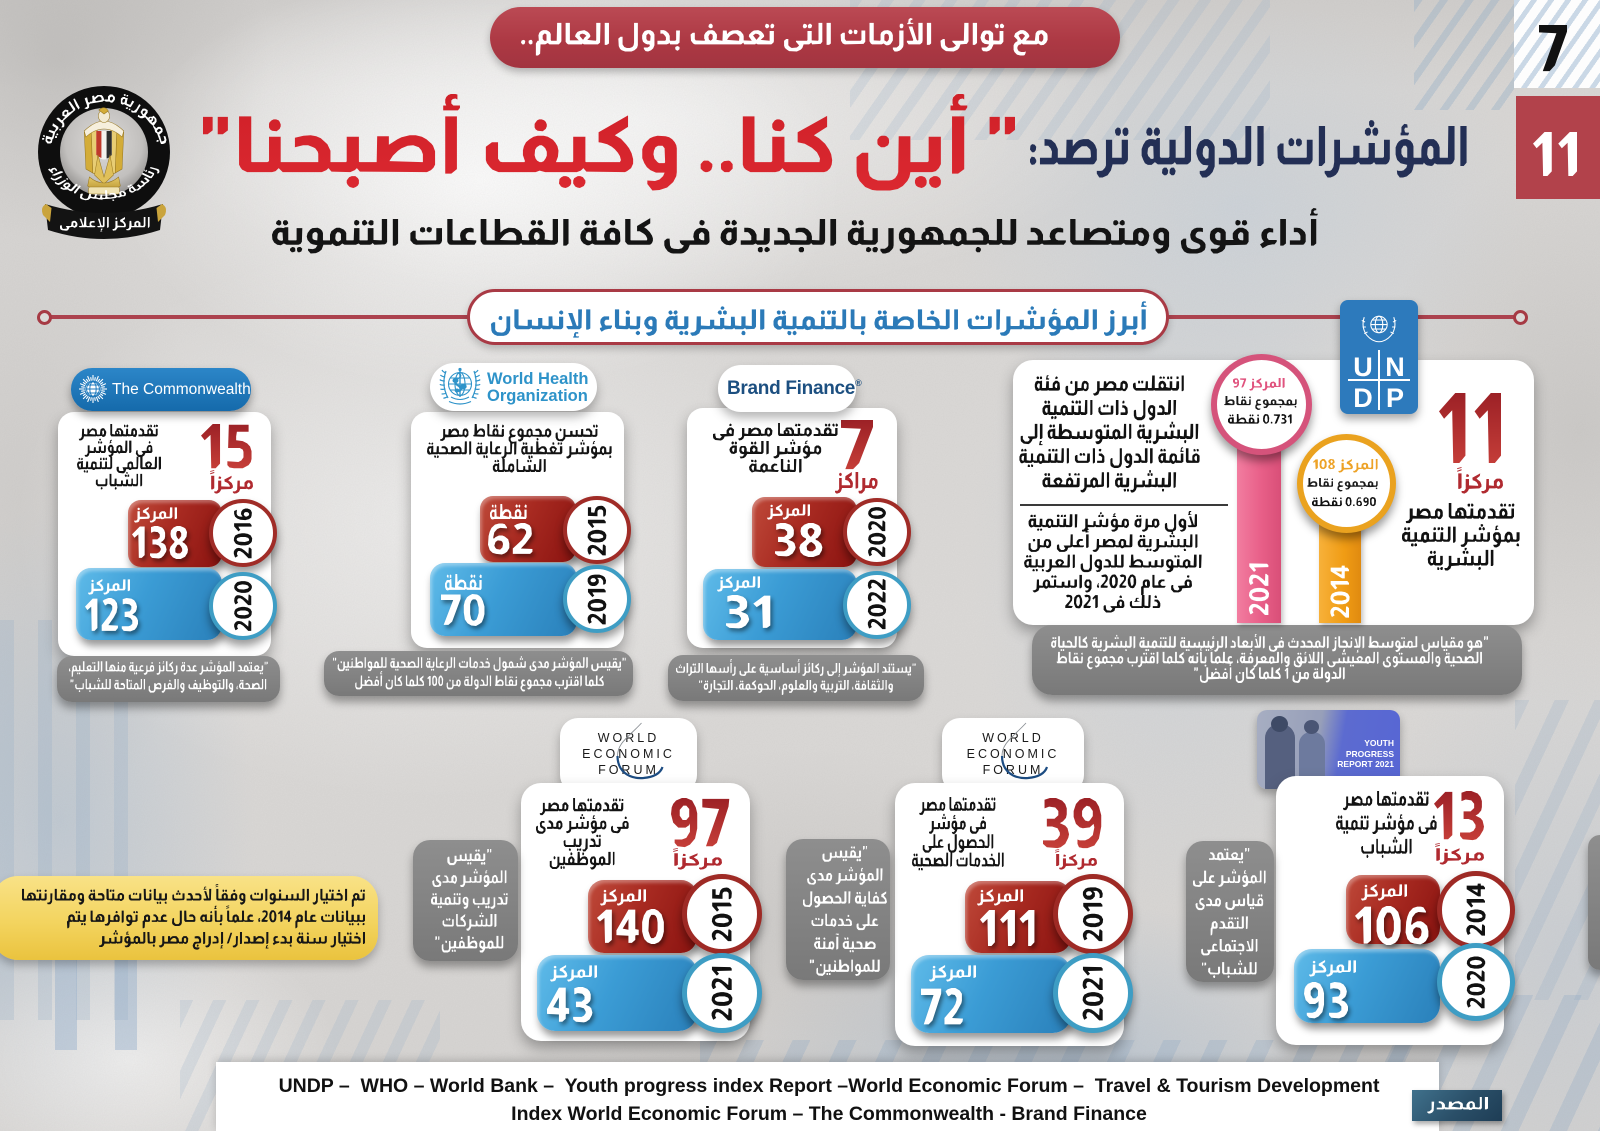 This screenshot has width=1600, height=1131. What do you see at coordinates (1363, 398) in the screenshot?
I see `svg-text: D` at bounding box center [1363, 398].